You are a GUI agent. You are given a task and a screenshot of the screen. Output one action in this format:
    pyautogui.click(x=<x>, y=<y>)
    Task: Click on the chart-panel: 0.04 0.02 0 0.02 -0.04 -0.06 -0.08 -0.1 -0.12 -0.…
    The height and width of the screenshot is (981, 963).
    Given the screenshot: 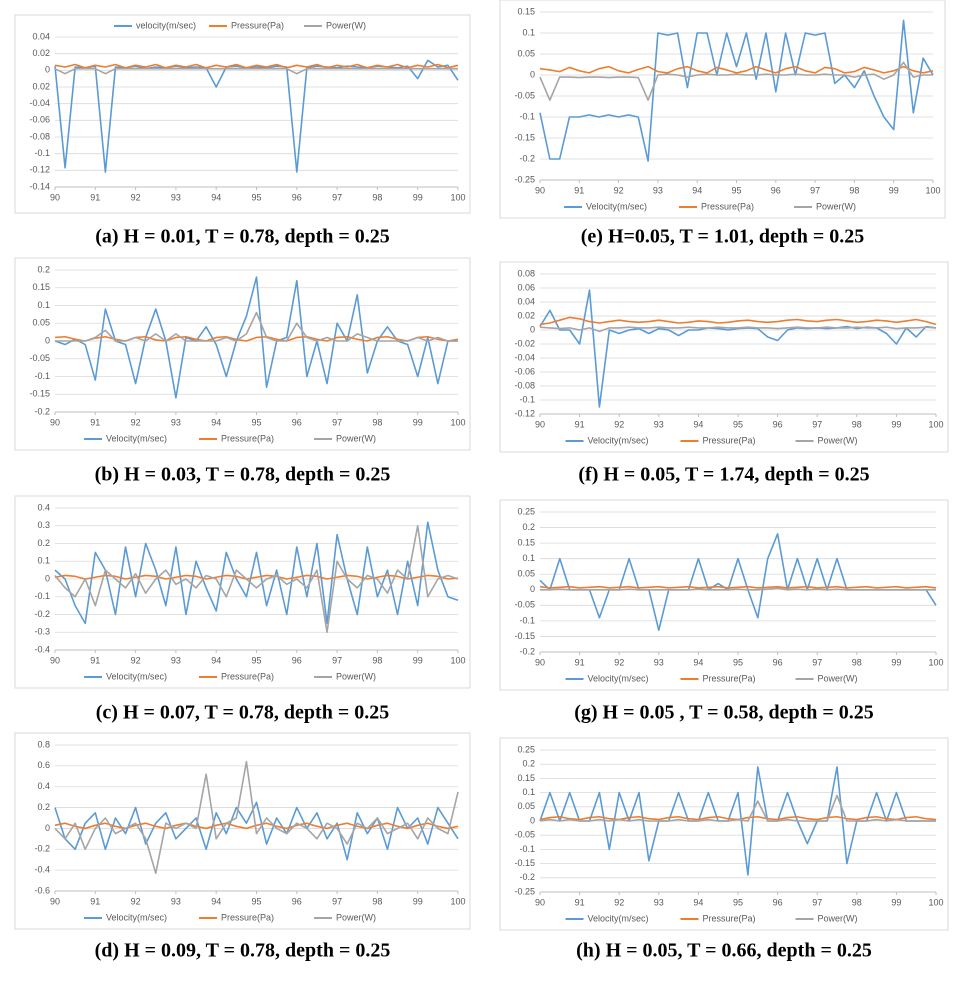 What is the action you would take?
    pyautogui.click(x=242, y=114)
    